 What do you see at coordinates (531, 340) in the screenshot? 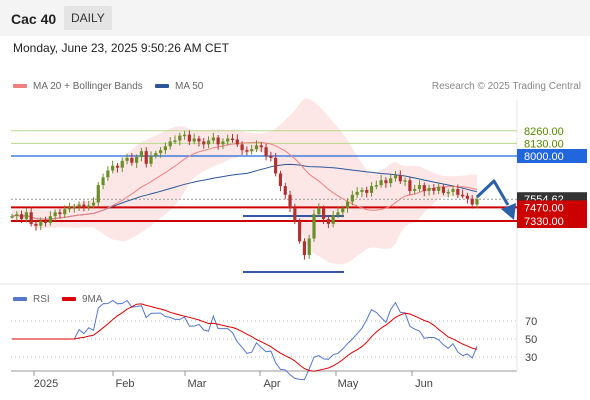
I see `rsi-tick-label: 50` at bounding box center [531, 340].